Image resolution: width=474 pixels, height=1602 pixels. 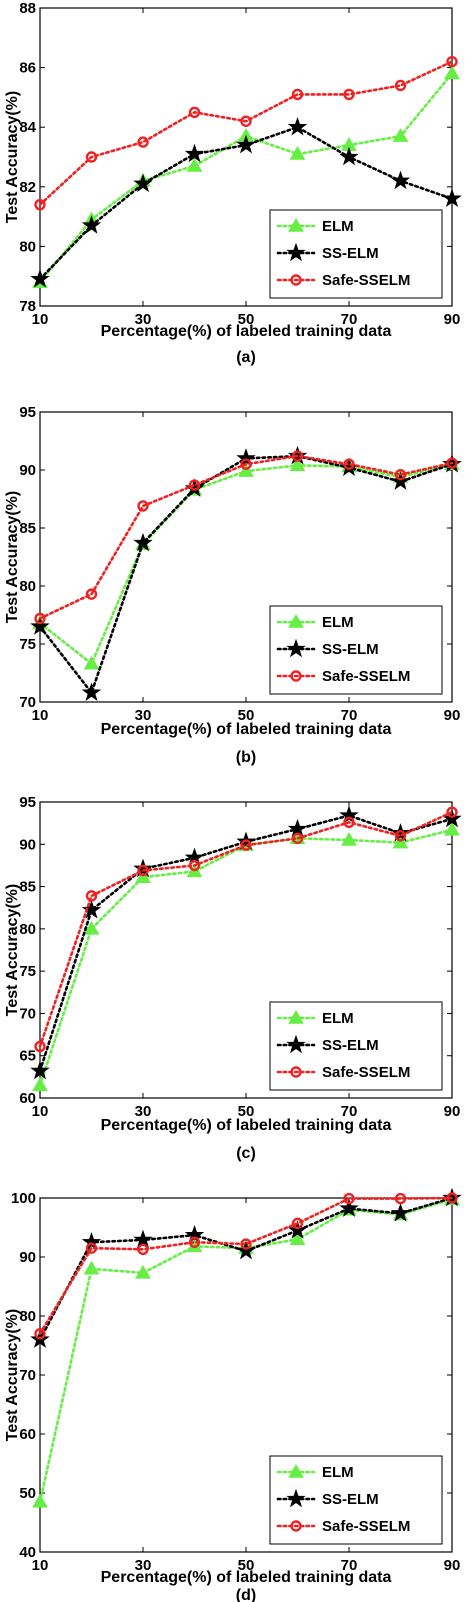 What do you see at coordinates (27, 1552) in the screenshot?
I see `y-tick-label: 40` at bounding box center [27, 1552].